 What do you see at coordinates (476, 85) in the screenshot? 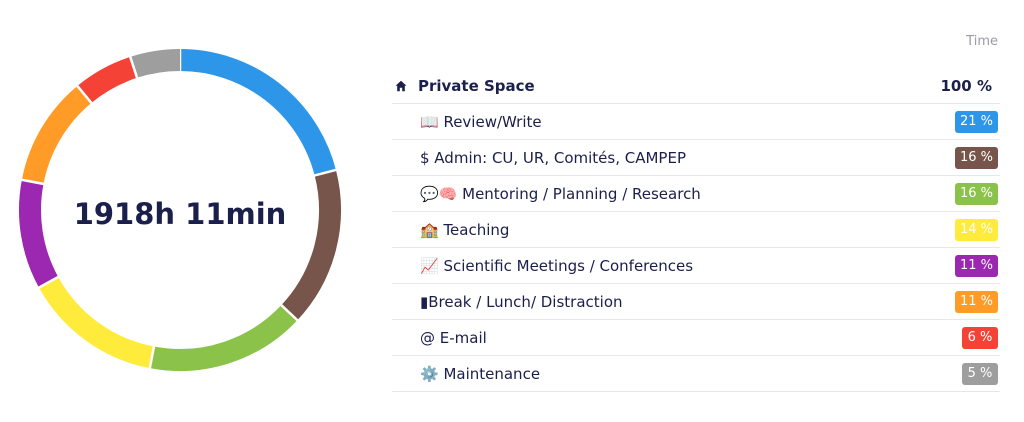
I see `private-space-label: Private Space` at bounding box center [476, 85].